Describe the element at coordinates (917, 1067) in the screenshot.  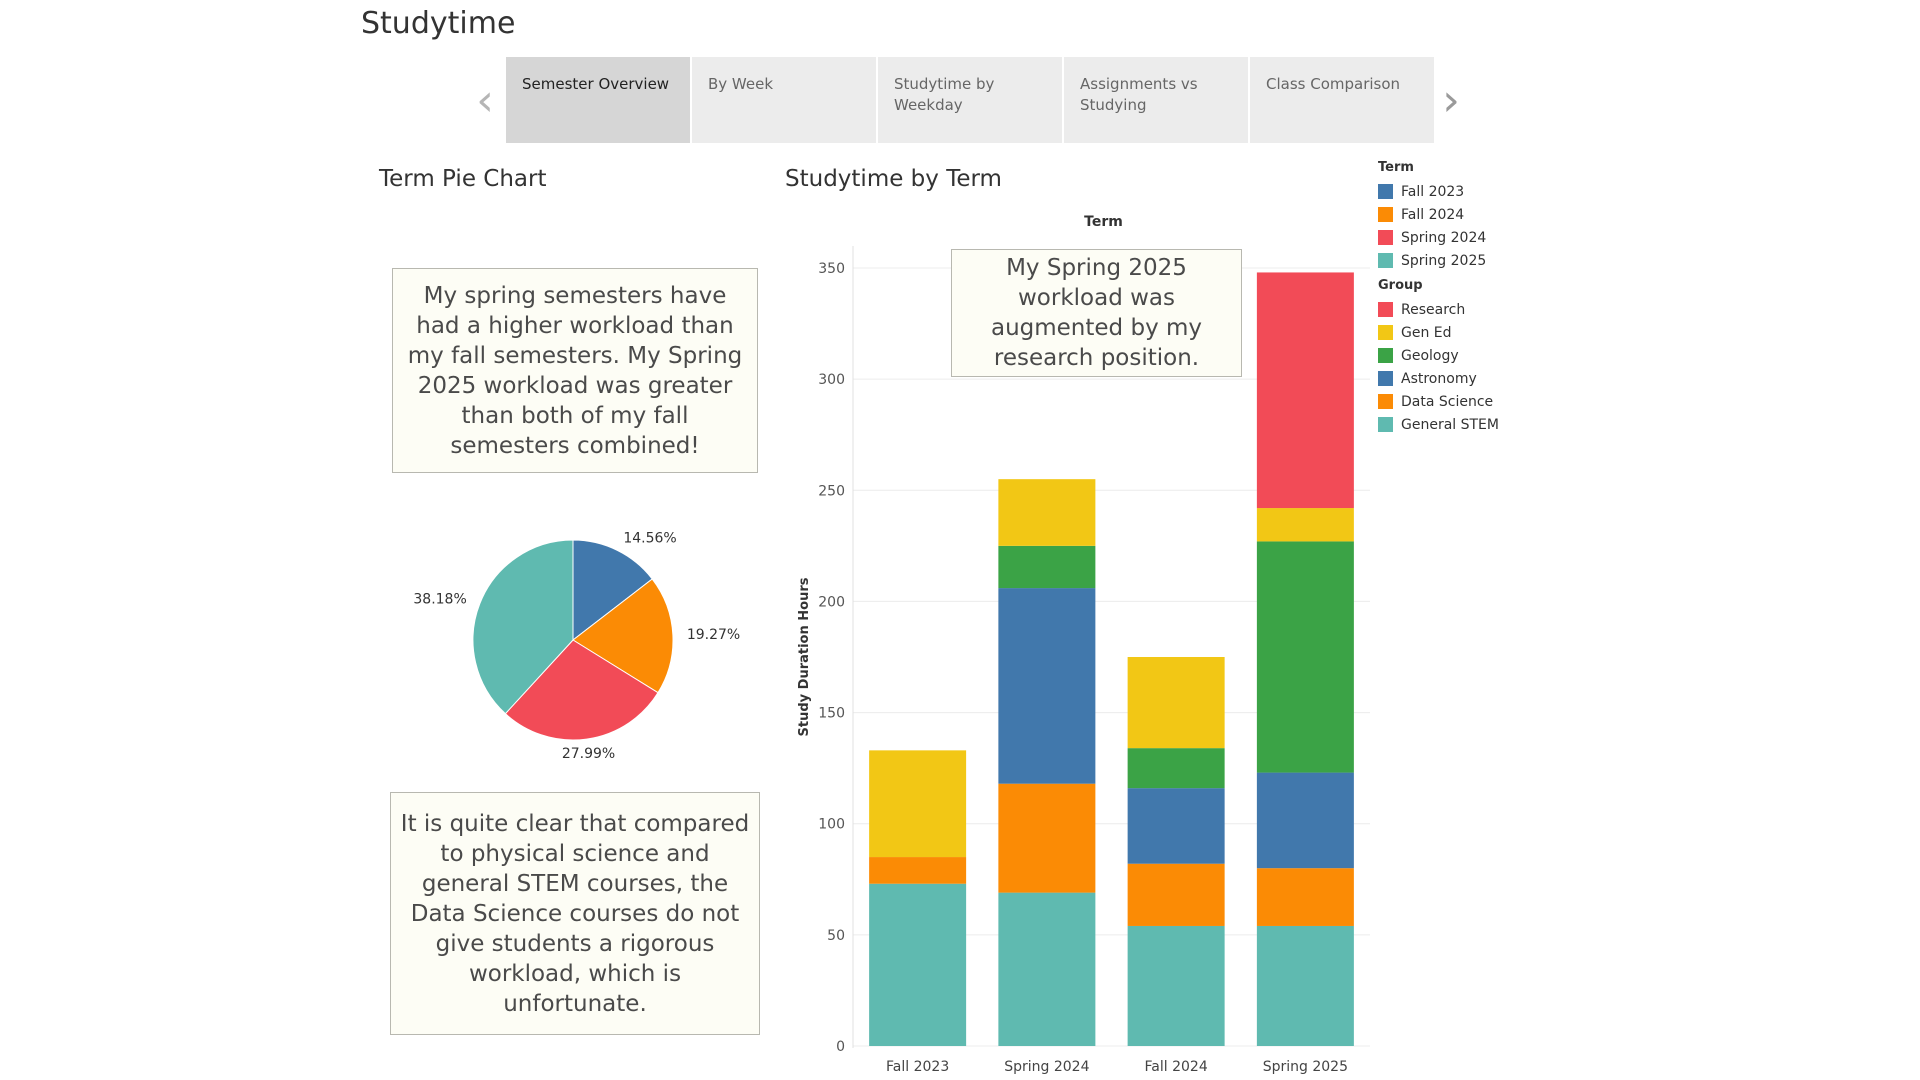
I see `x-tick-label-fall-2023: Fall 2023` at that location.